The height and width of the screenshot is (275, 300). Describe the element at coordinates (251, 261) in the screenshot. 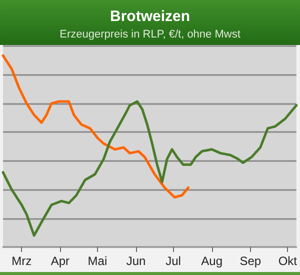

I see `x-tick-label: Sep` at that location.